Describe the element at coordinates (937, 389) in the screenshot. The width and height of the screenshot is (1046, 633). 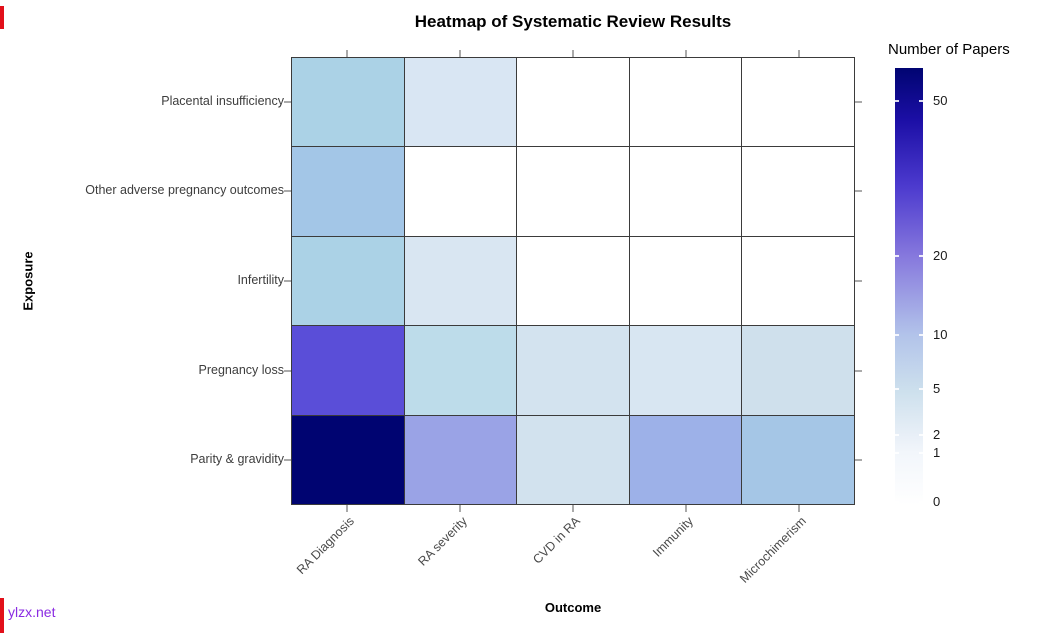
I see `legend-tick-label: 5` at that location.